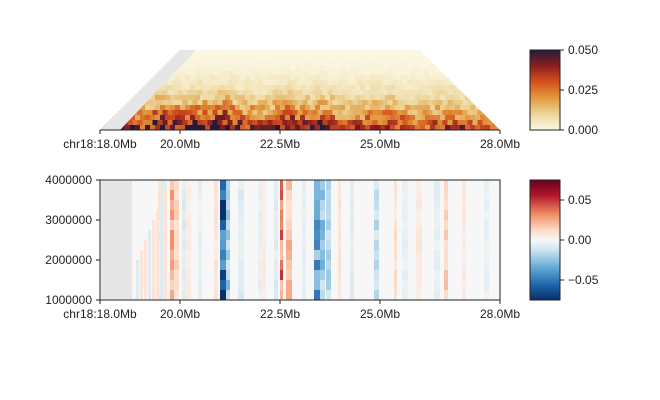 The image size is (660, 400). What do you see at coordinates (545, 90) in the screenshot?
I see `contact-map-colorbar-gradient` at bounding box center [545, 90].